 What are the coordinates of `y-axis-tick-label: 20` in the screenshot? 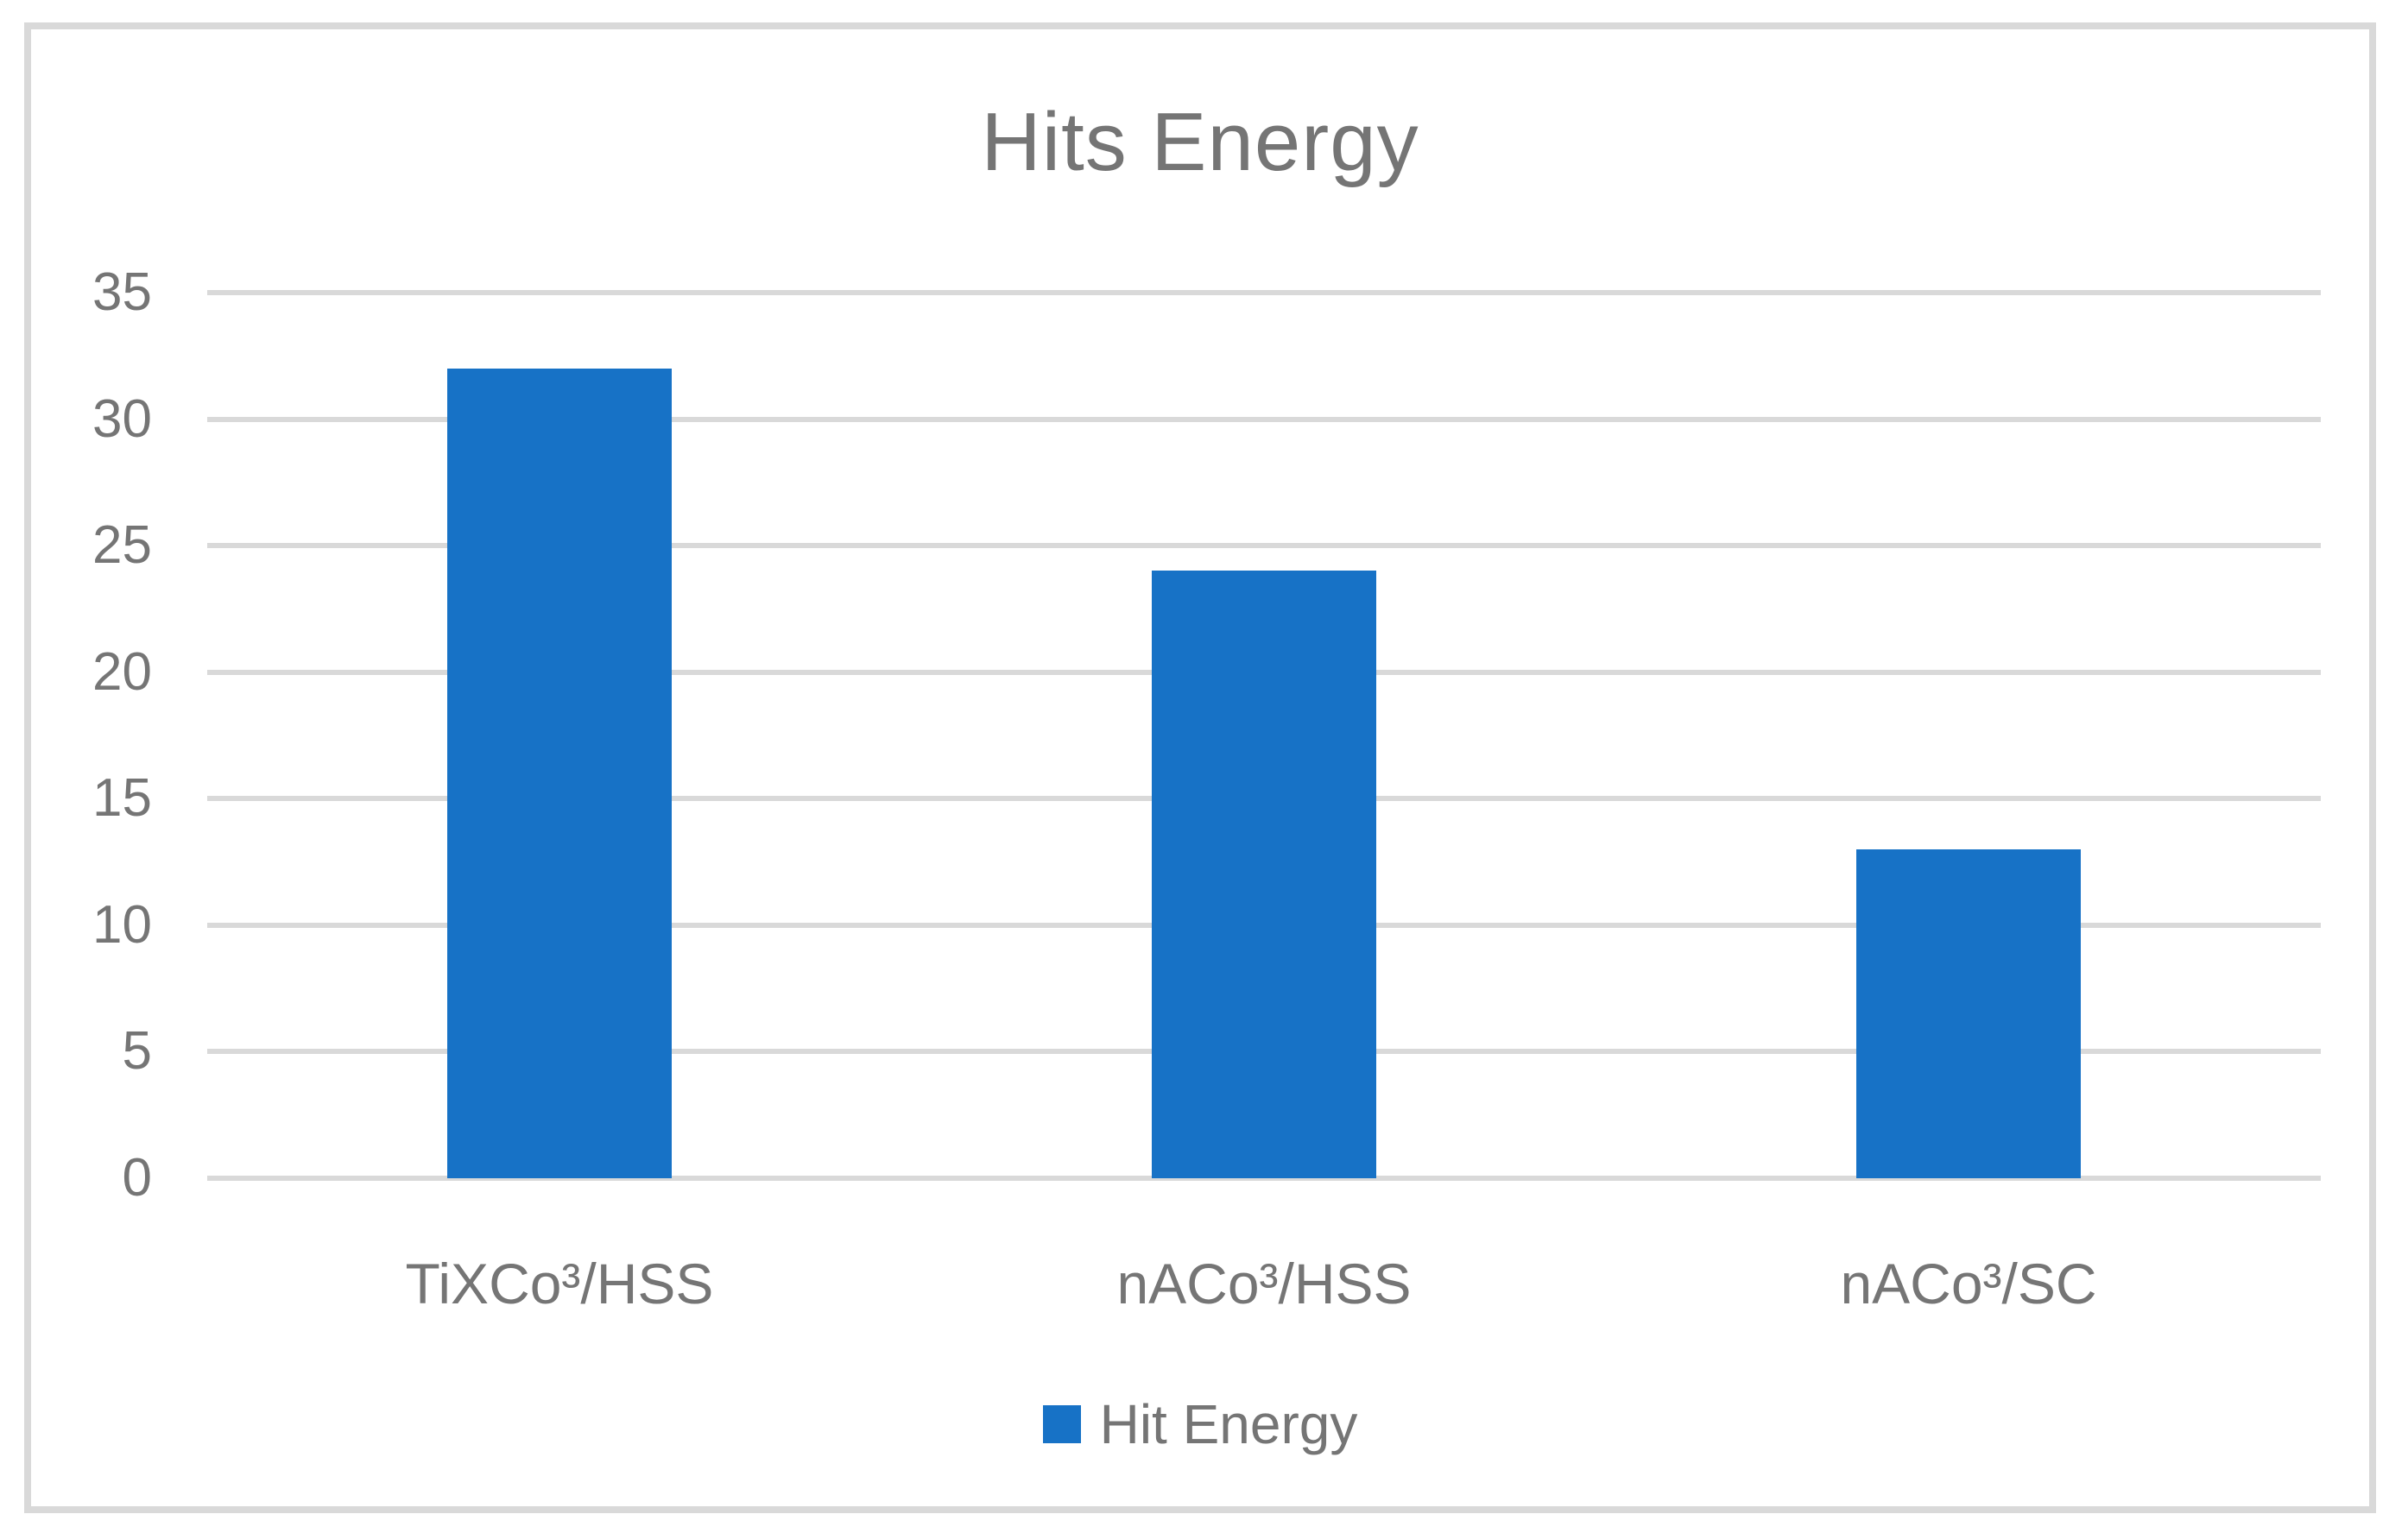 It's located at (122, 671).